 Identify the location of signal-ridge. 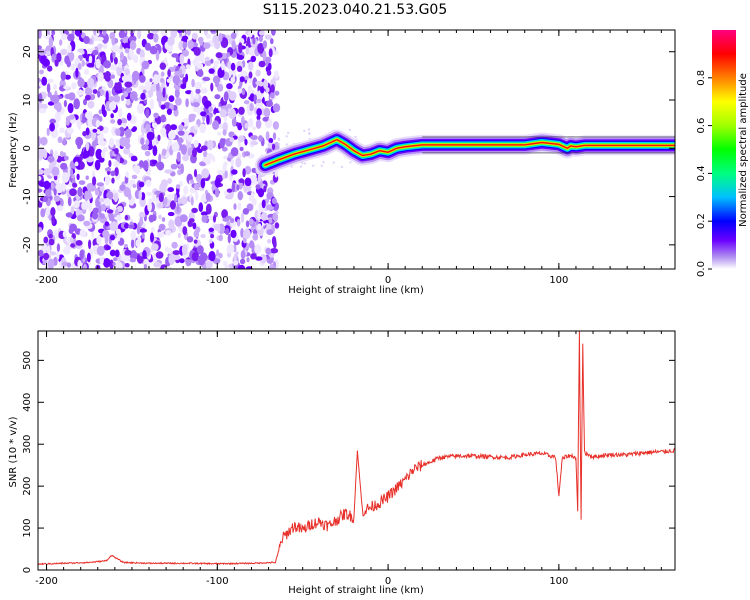
(465, 152).